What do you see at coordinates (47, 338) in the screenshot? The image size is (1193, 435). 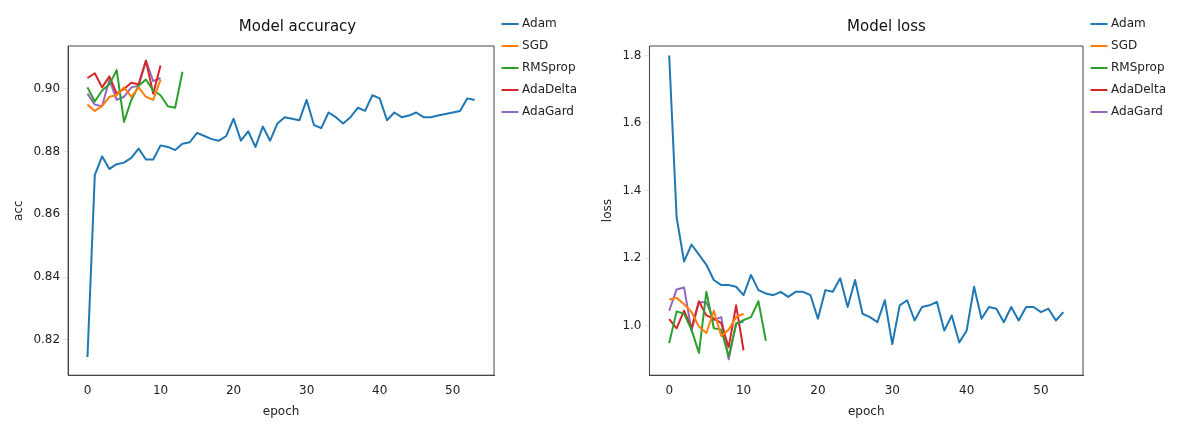 I see `y-tick-label: 0.82` at bounding box center [47, 338].